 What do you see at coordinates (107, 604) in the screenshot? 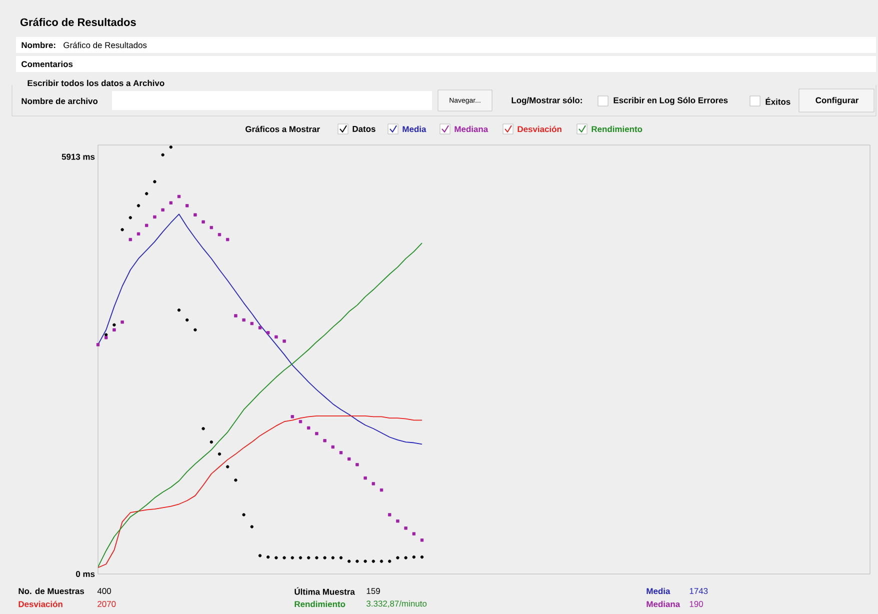
I see `text: 2070` at bounding box center [107, 604].